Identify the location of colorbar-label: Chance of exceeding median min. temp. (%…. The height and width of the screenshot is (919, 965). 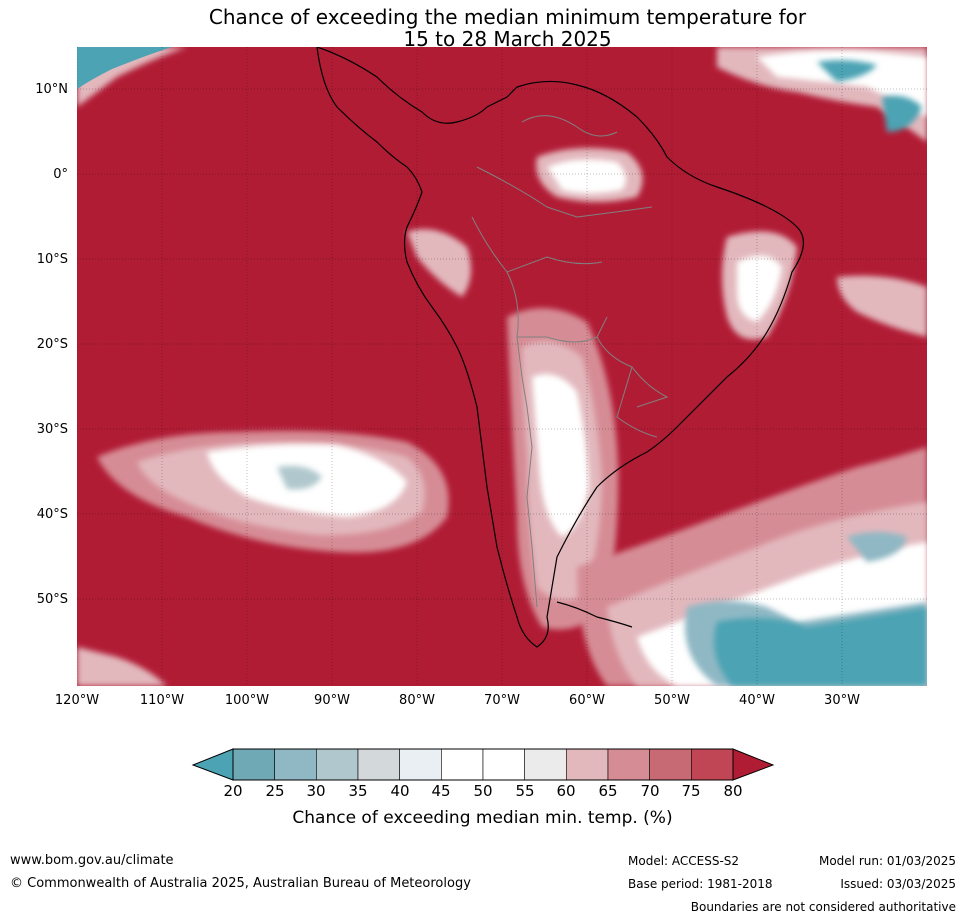
(482, 818).